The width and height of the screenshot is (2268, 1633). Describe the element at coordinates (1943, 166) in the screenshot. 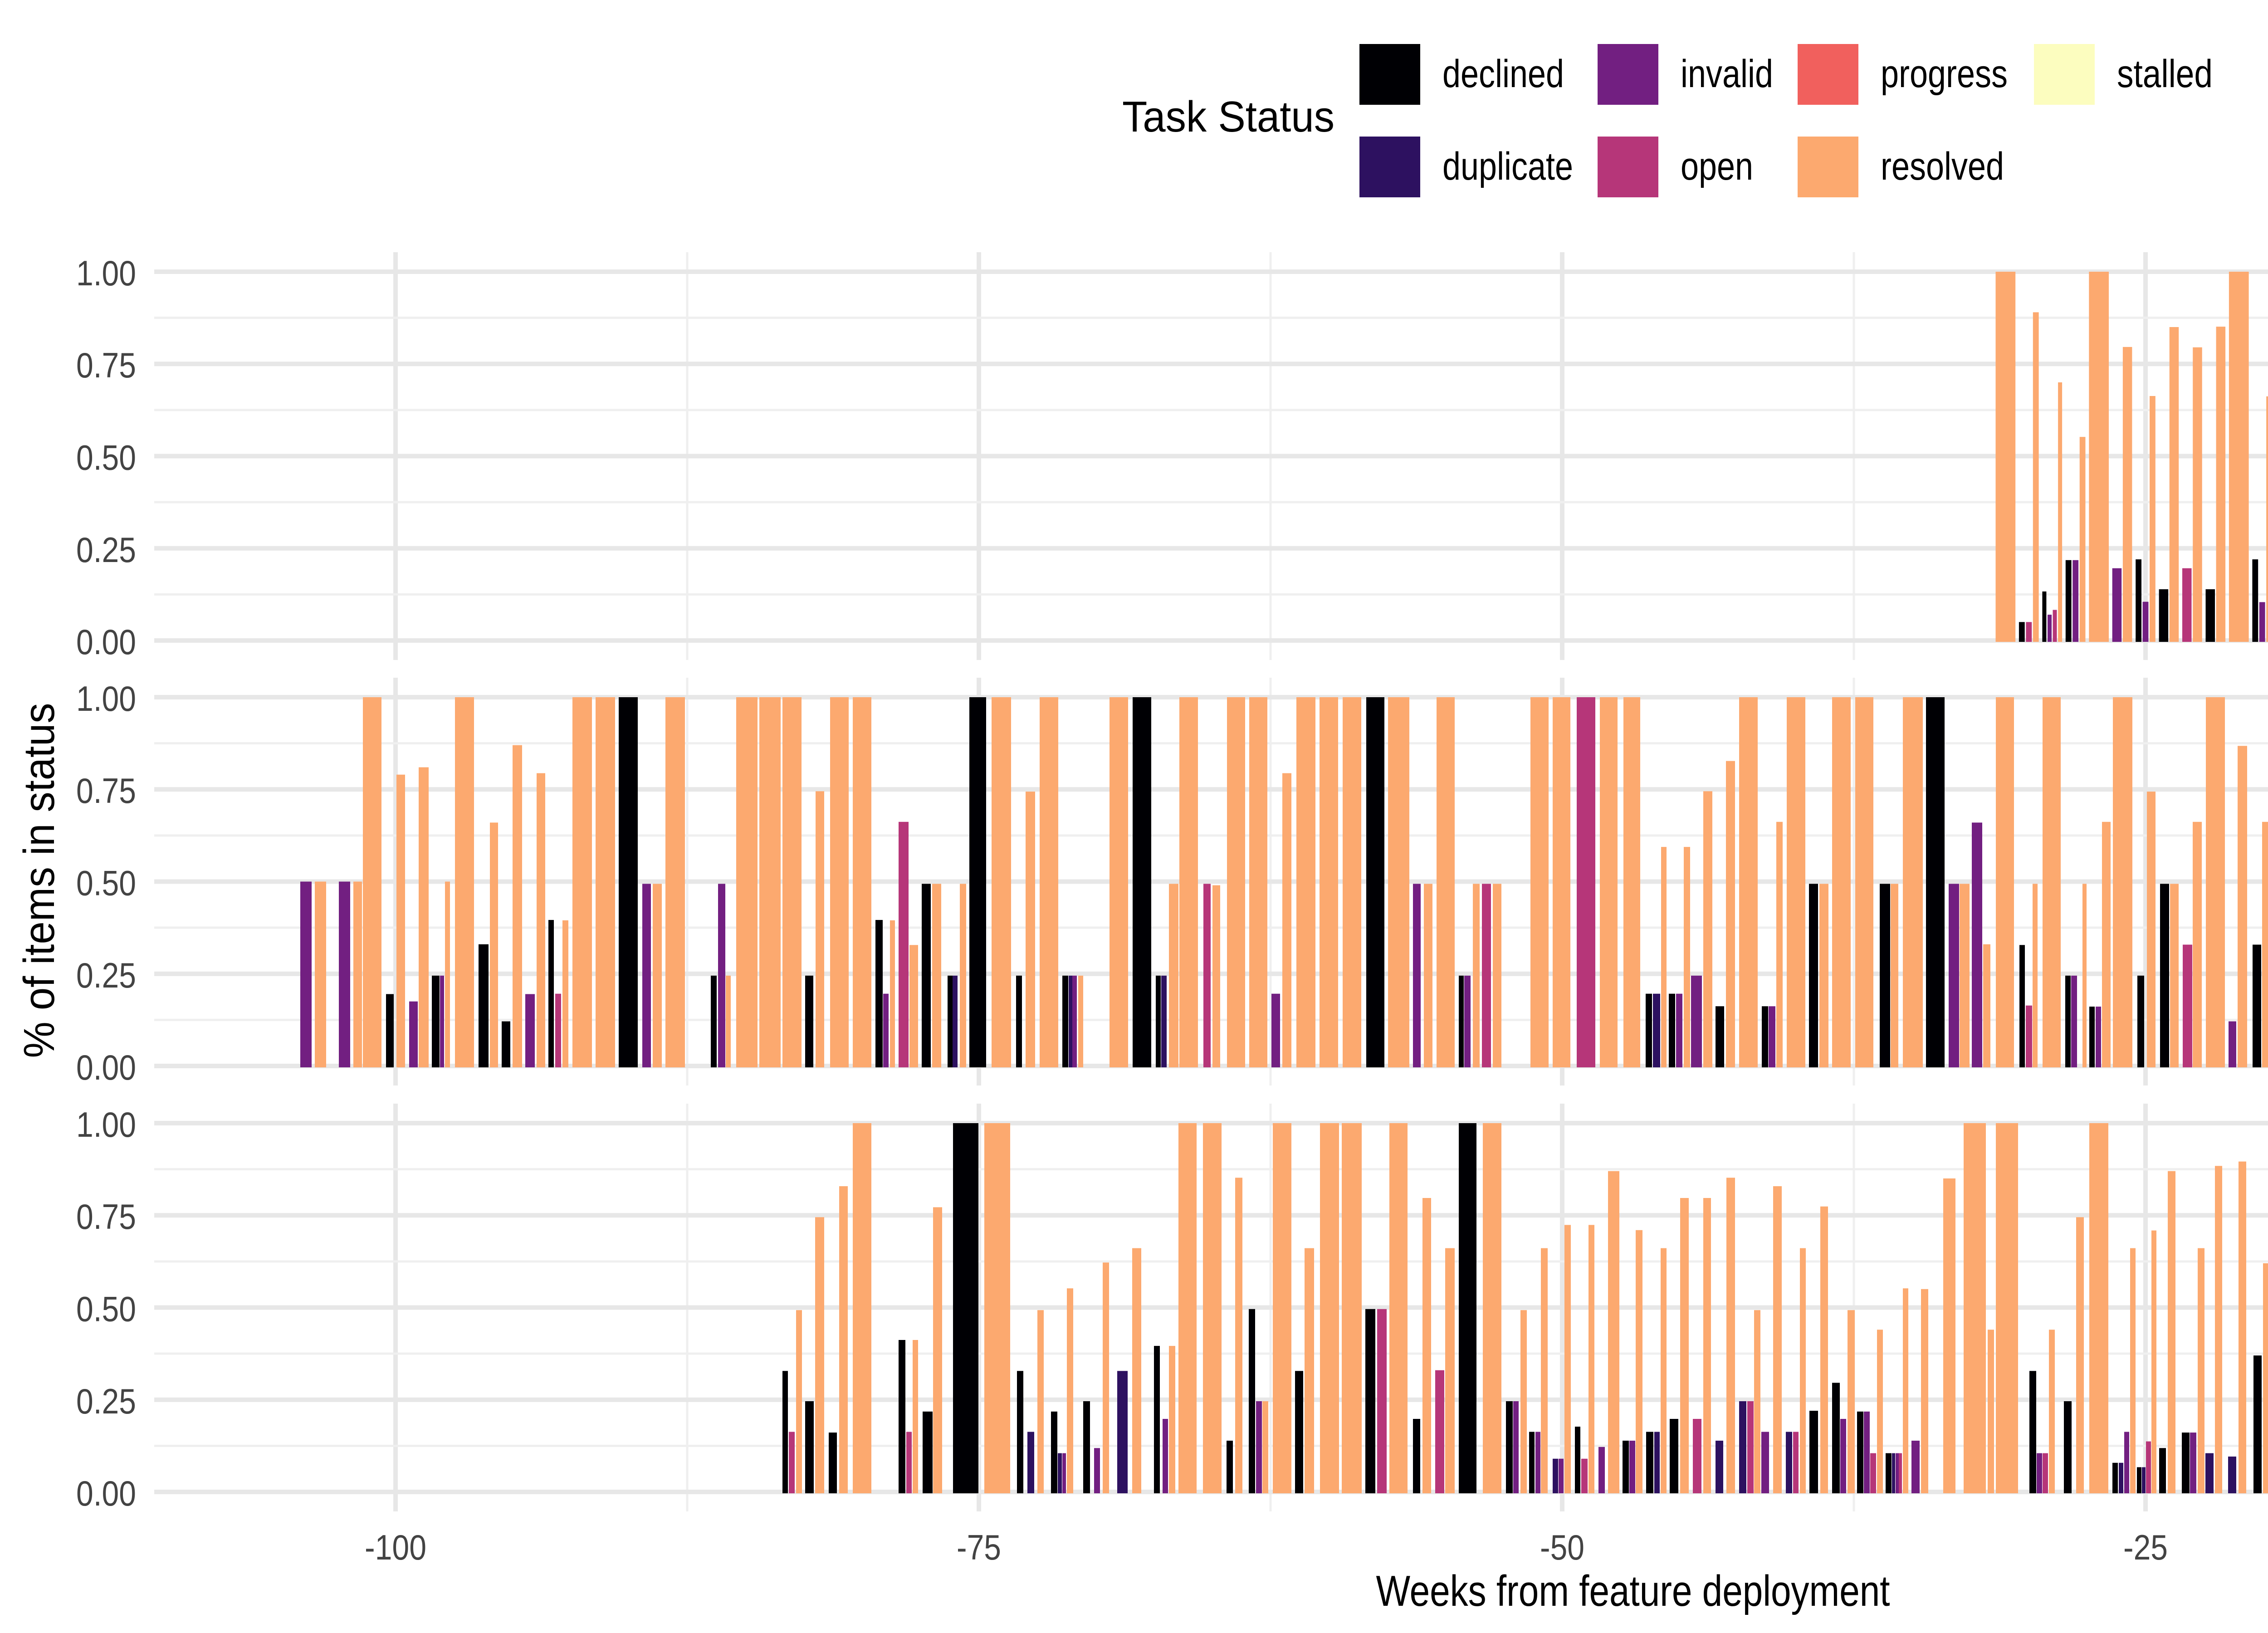

I see `svg-text: resolved` at that location.